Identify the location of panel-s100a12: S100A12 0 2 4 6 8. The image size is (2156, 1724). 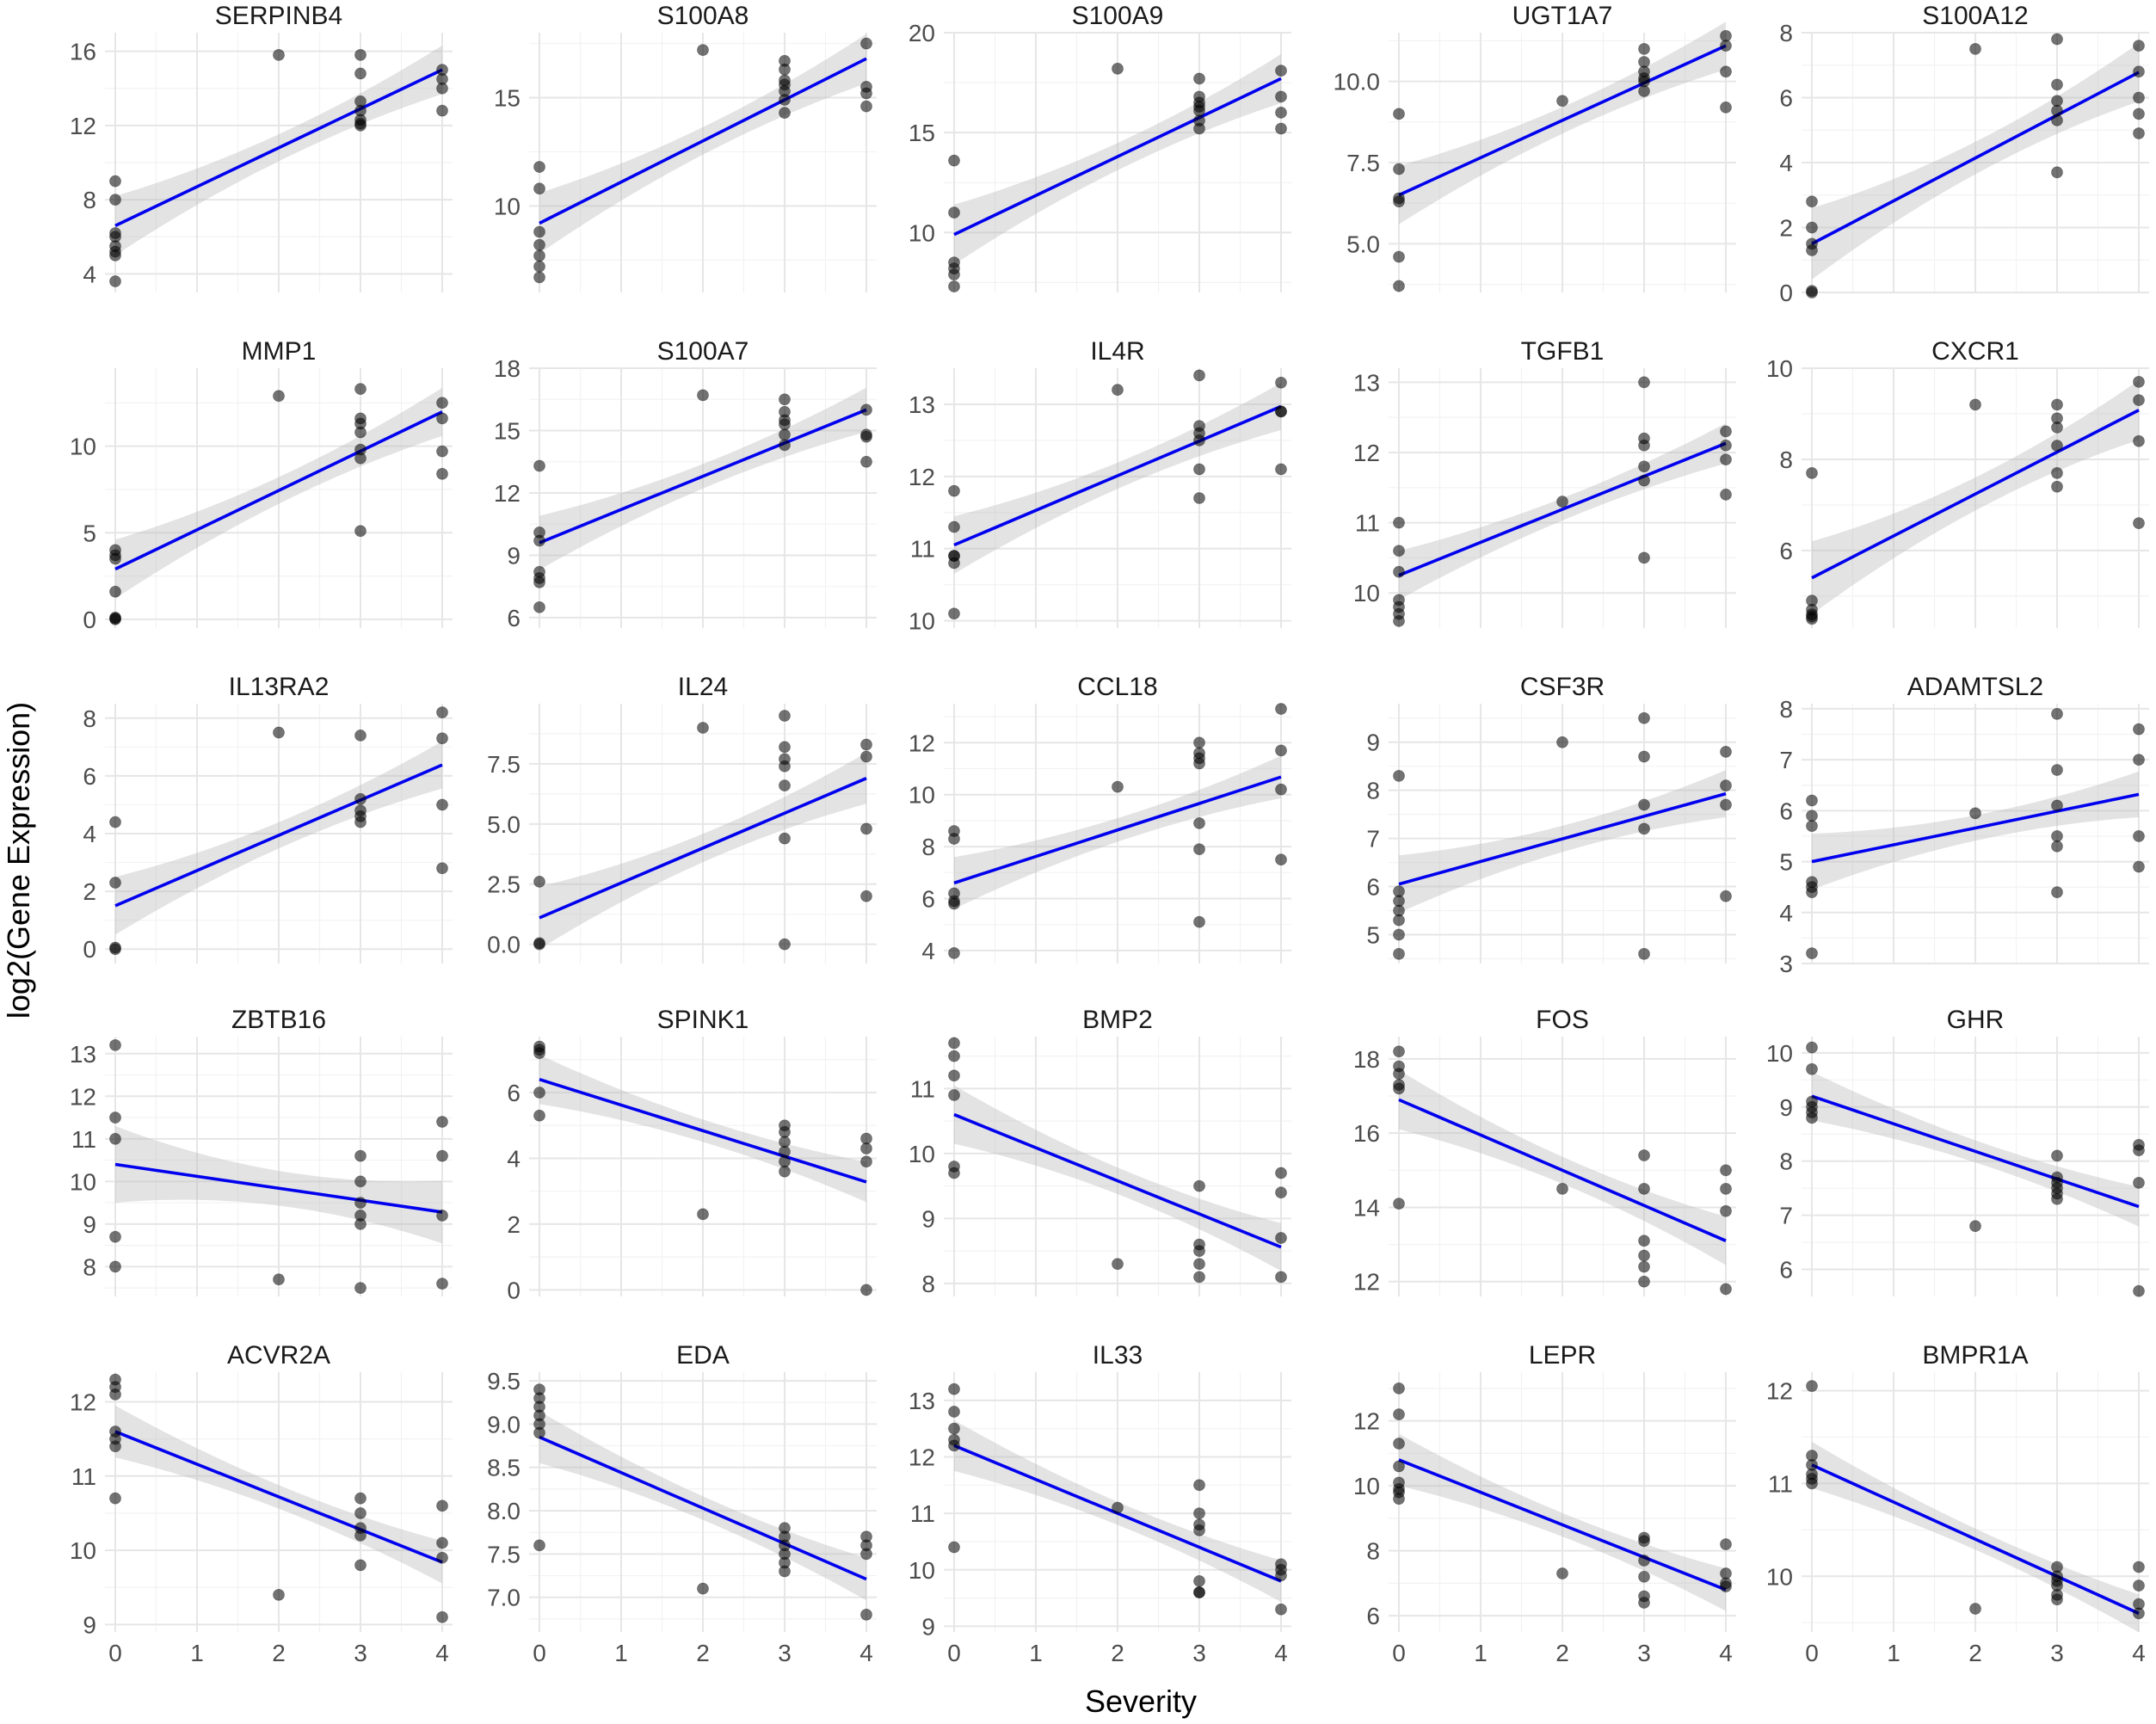
(1964, 154).